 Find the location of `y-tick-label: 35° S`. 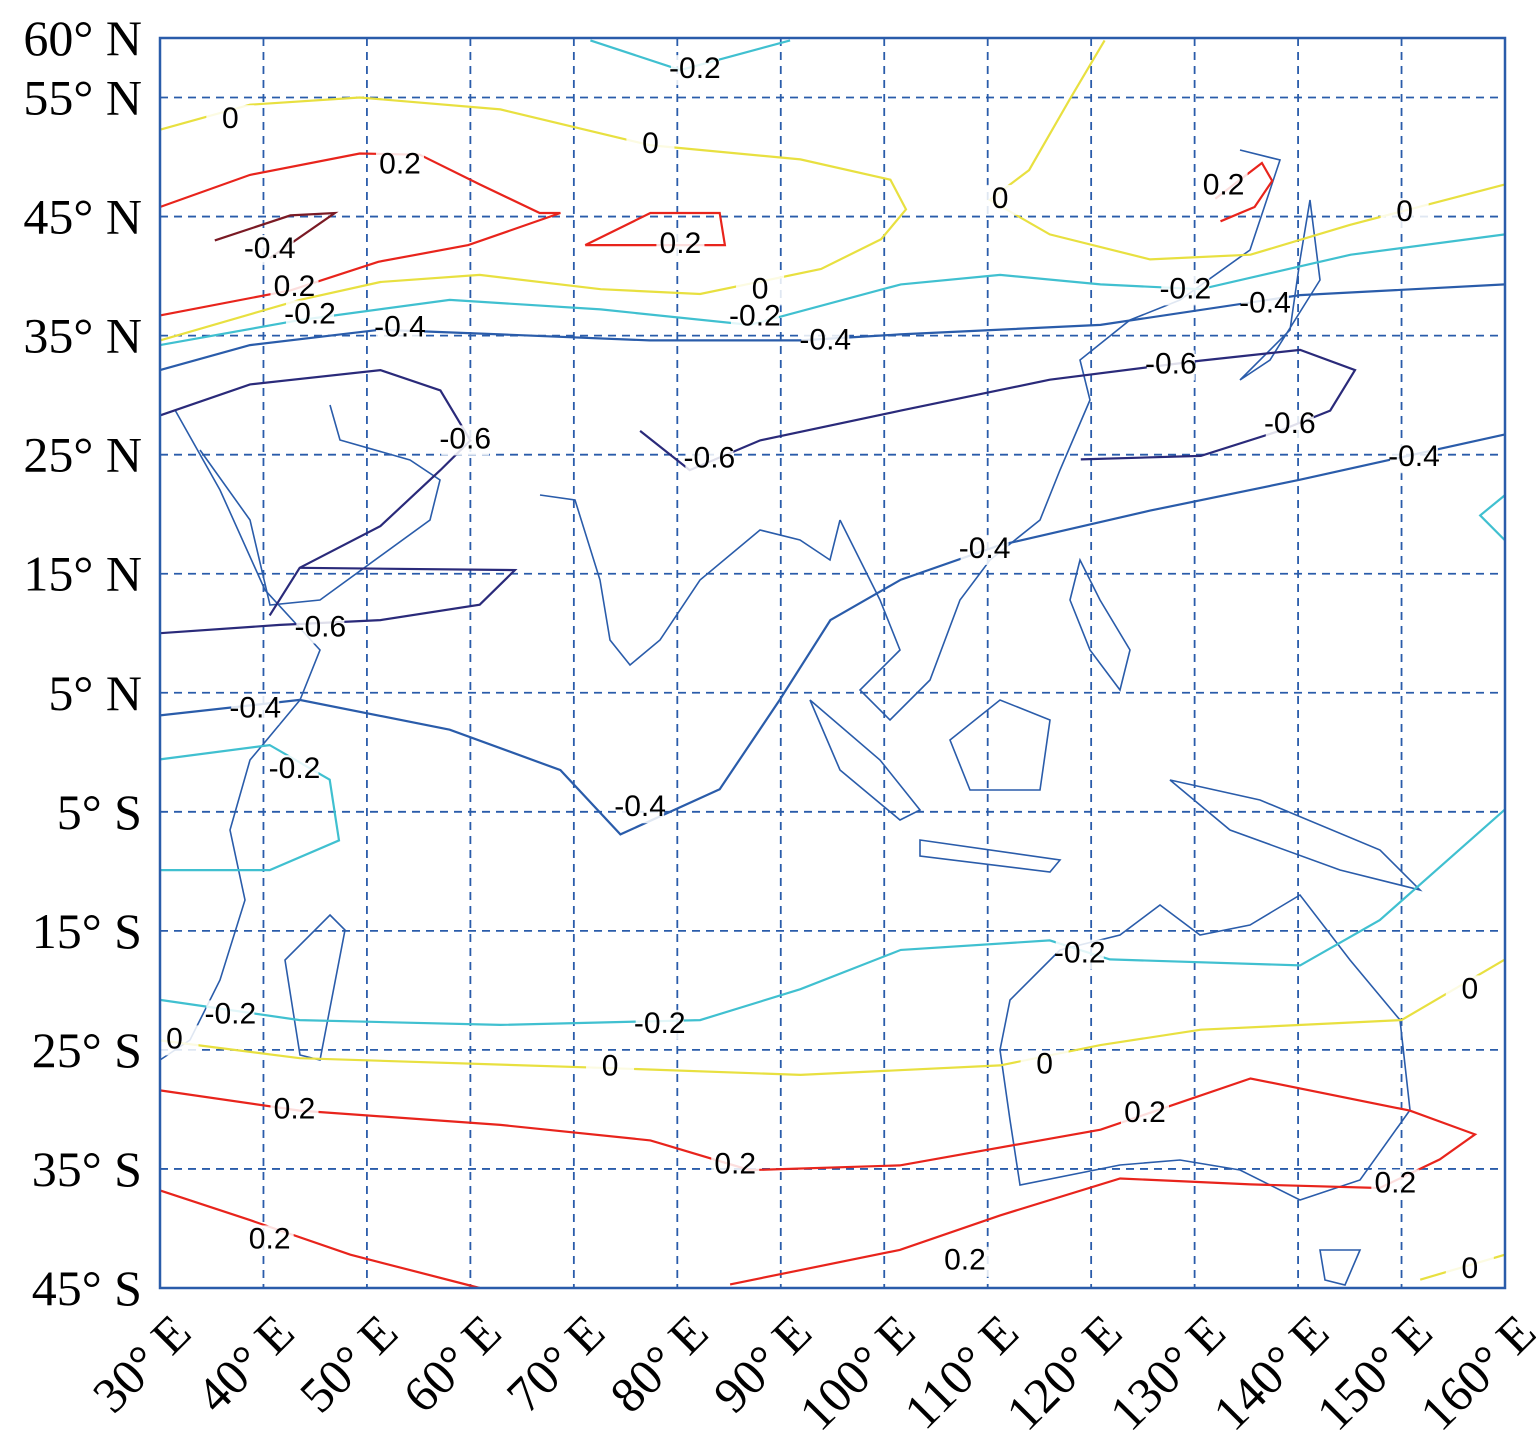

y-tick-label: 35° S is located at coordinates (87, 1169).